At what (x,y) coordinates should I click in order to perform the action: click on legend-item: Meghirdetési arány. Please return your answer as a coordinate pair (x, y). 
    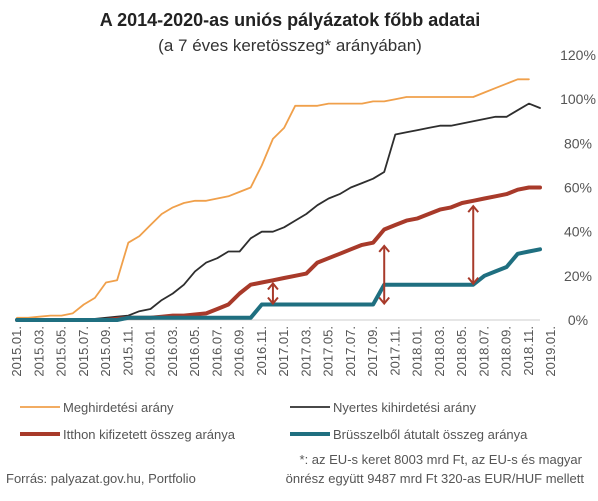
    Looking at the image, I should click on (97, 407).